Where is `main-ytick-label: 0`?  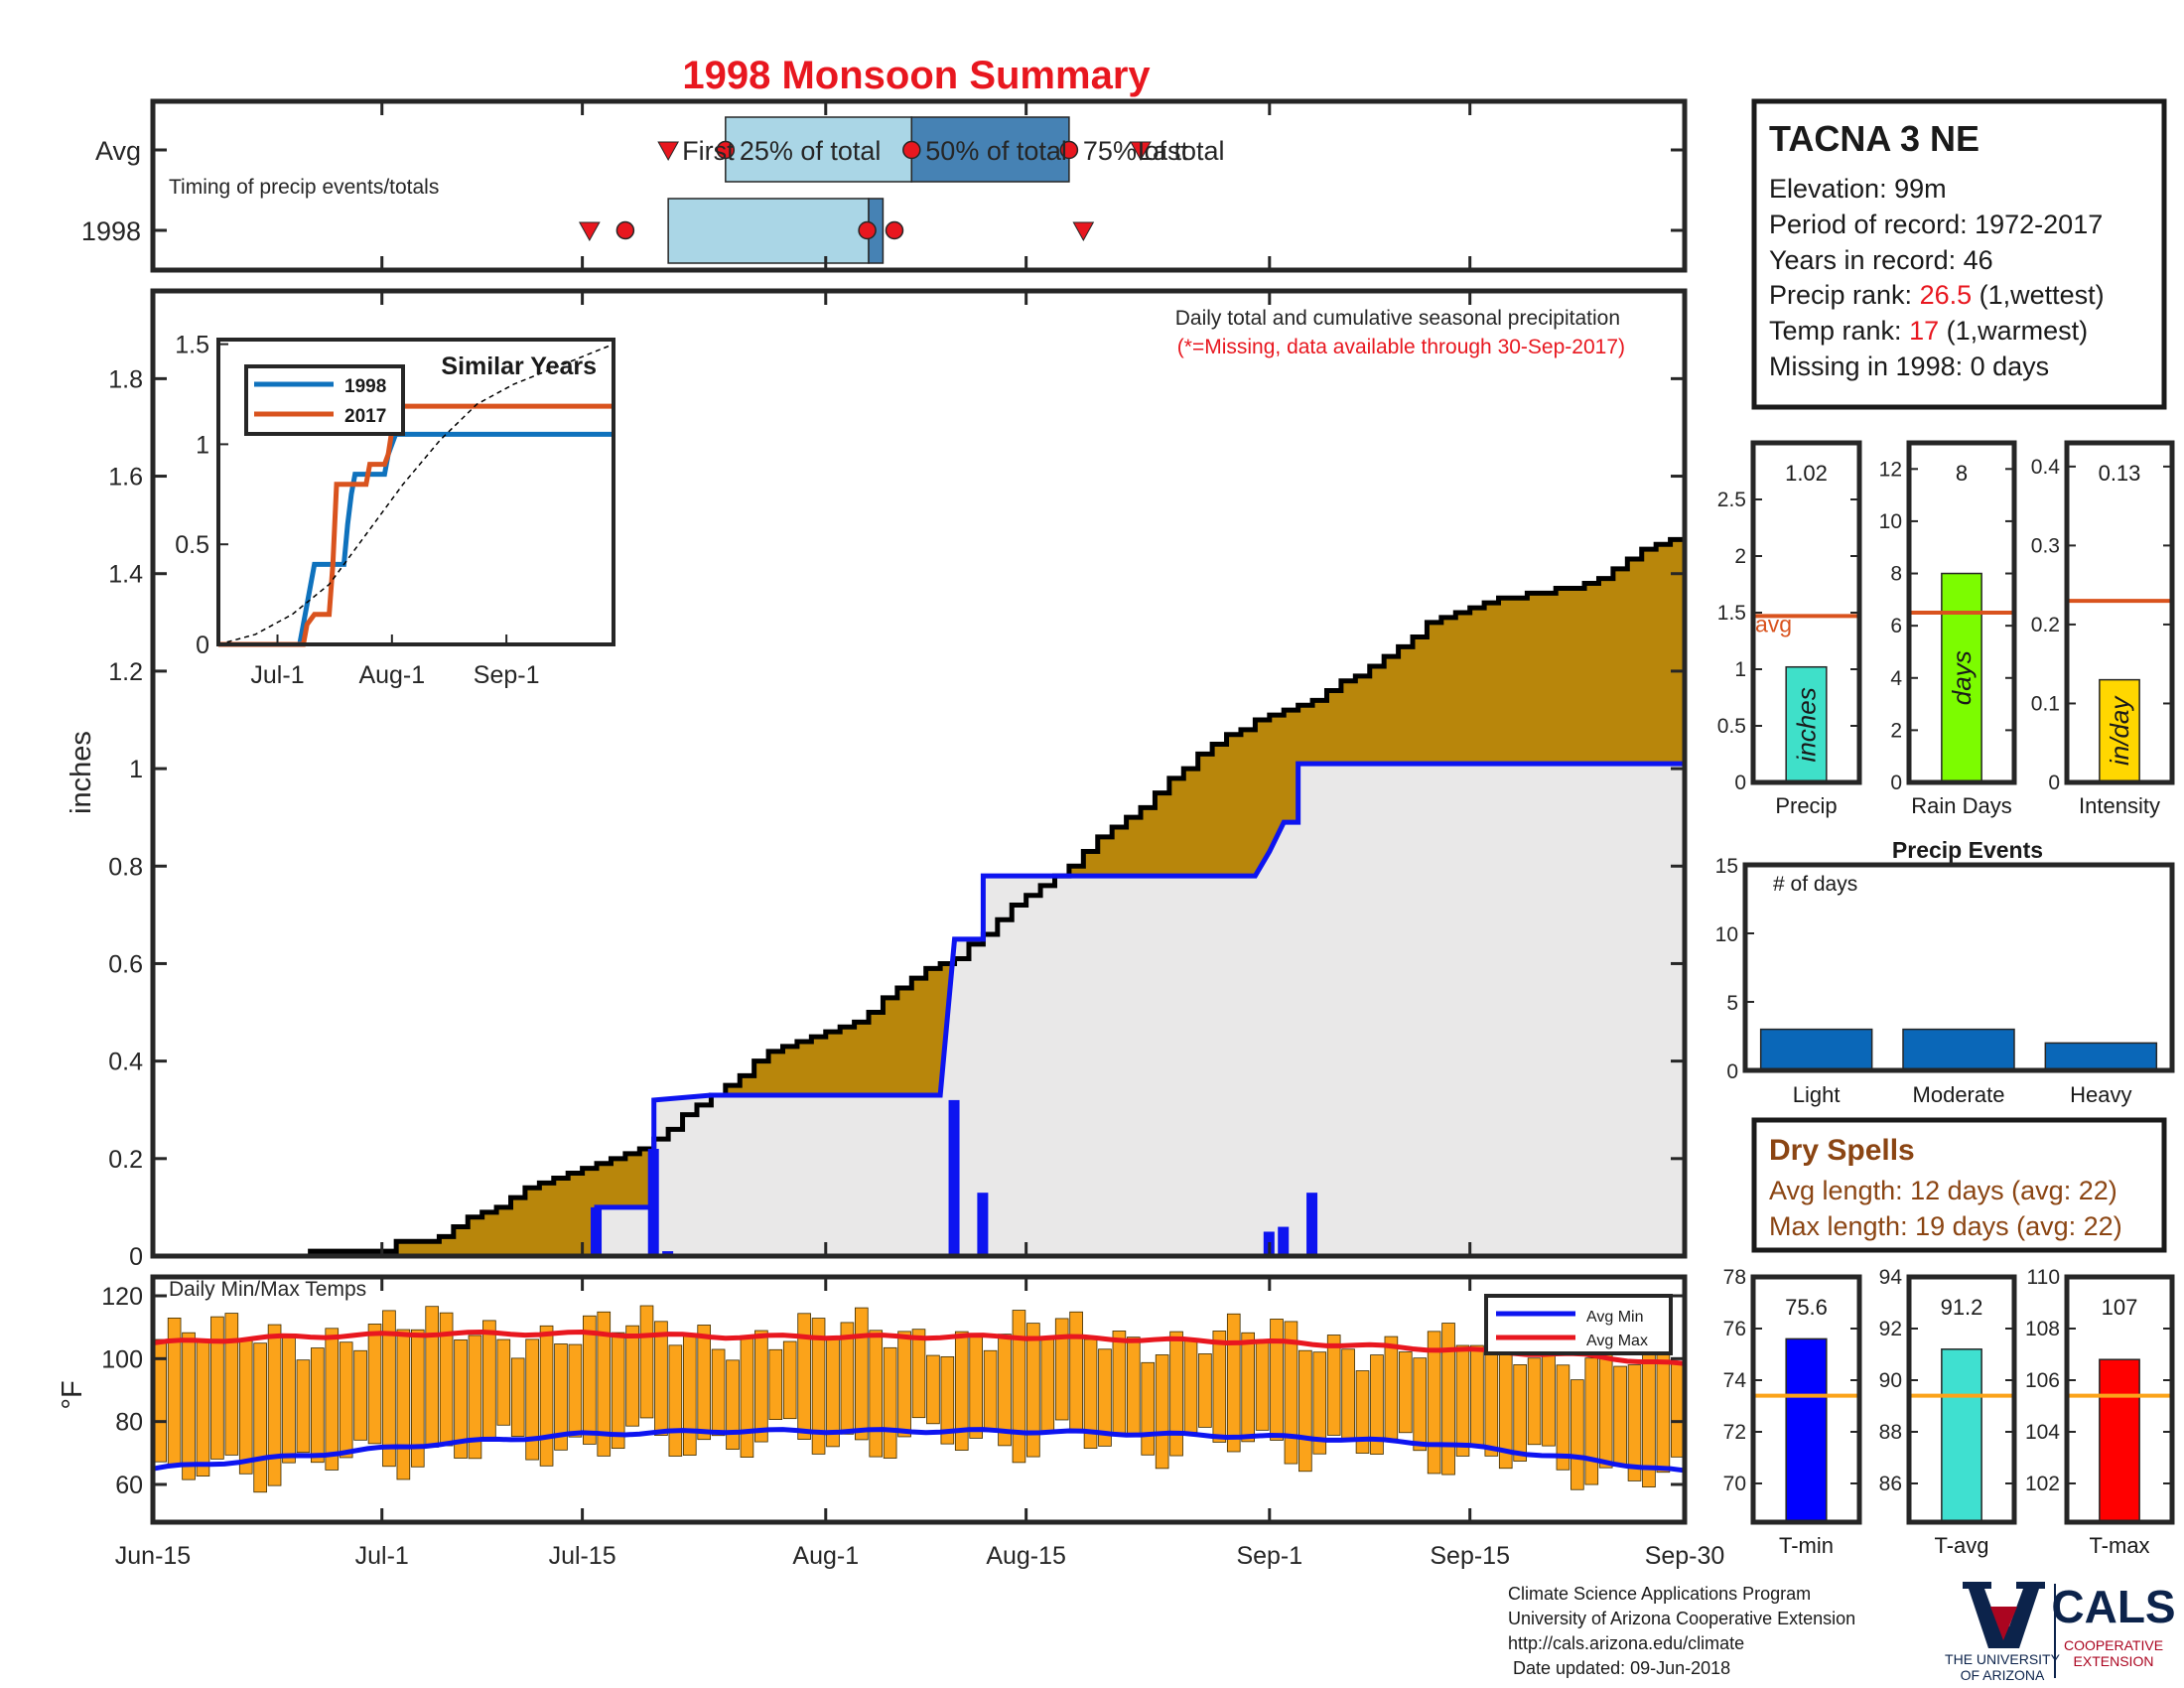
main-ytick-label: 0 is located at coordinates (136, 1257).